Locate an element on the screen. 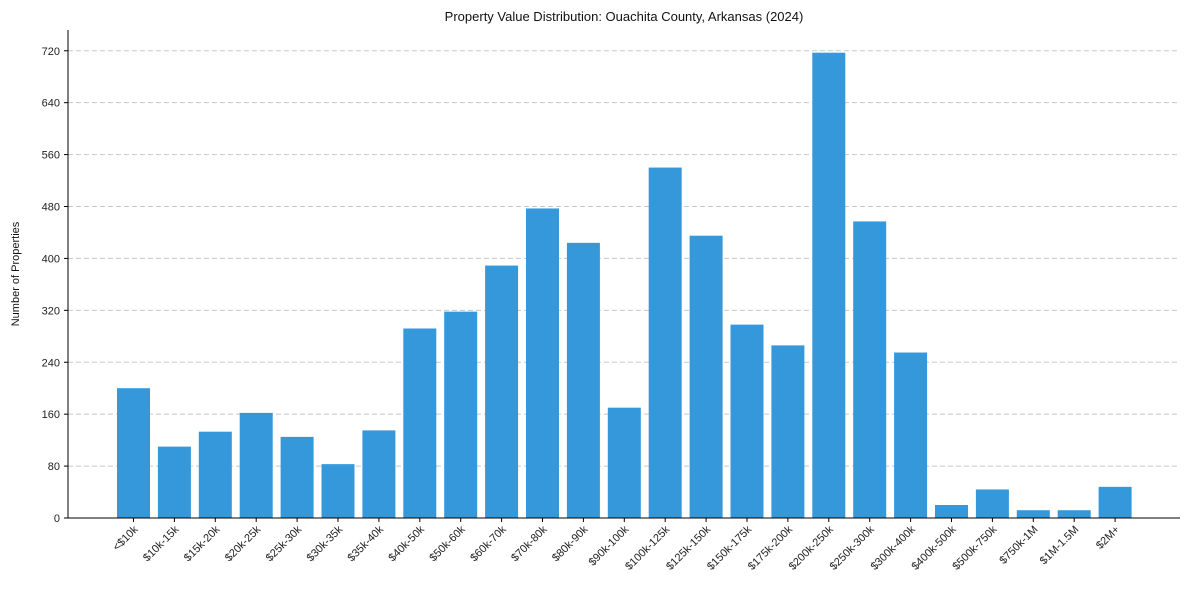 This screenshot has height=590, width=1189. x-tick-label: $40k-50k is located at coordinates (406, 543).